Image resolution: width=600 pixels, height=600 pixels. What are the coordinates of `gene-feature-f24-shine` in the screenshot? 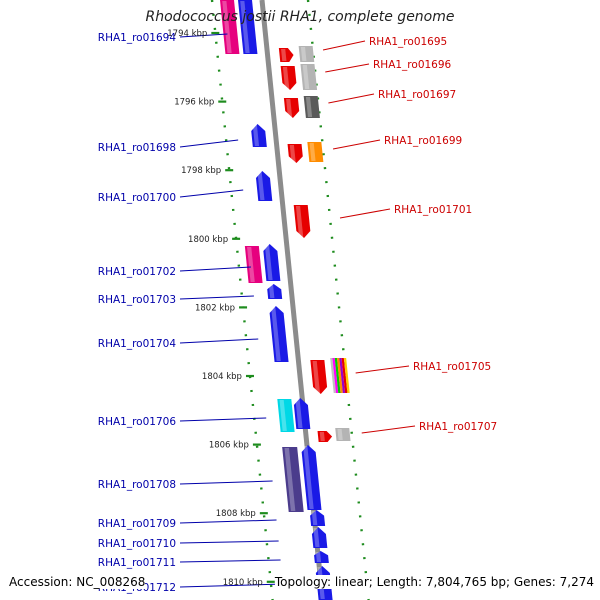 It's located at (290, 479).